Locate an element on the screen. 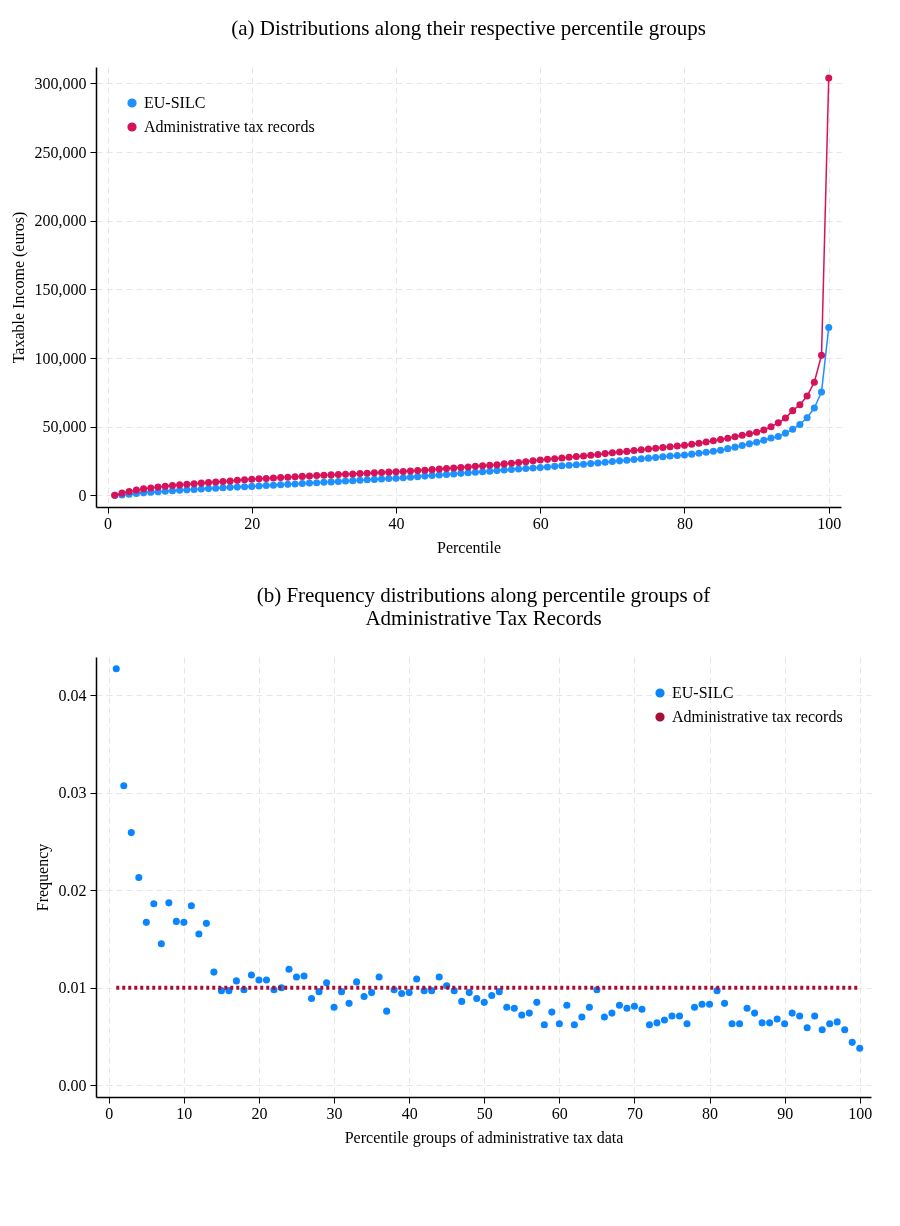 The height and width of the screenshot is (1226, 900). x-tick-label: 30 is located at coordinates (334, 1113).